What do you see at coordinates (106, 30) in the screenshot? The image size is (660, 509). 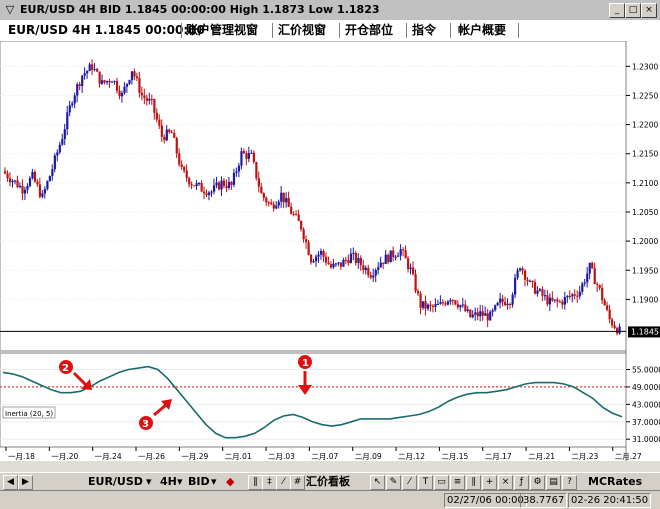 I see `tab-chart: EUR/USD 4H 1.1845 00:00:00` at bounding box center [106, 30].